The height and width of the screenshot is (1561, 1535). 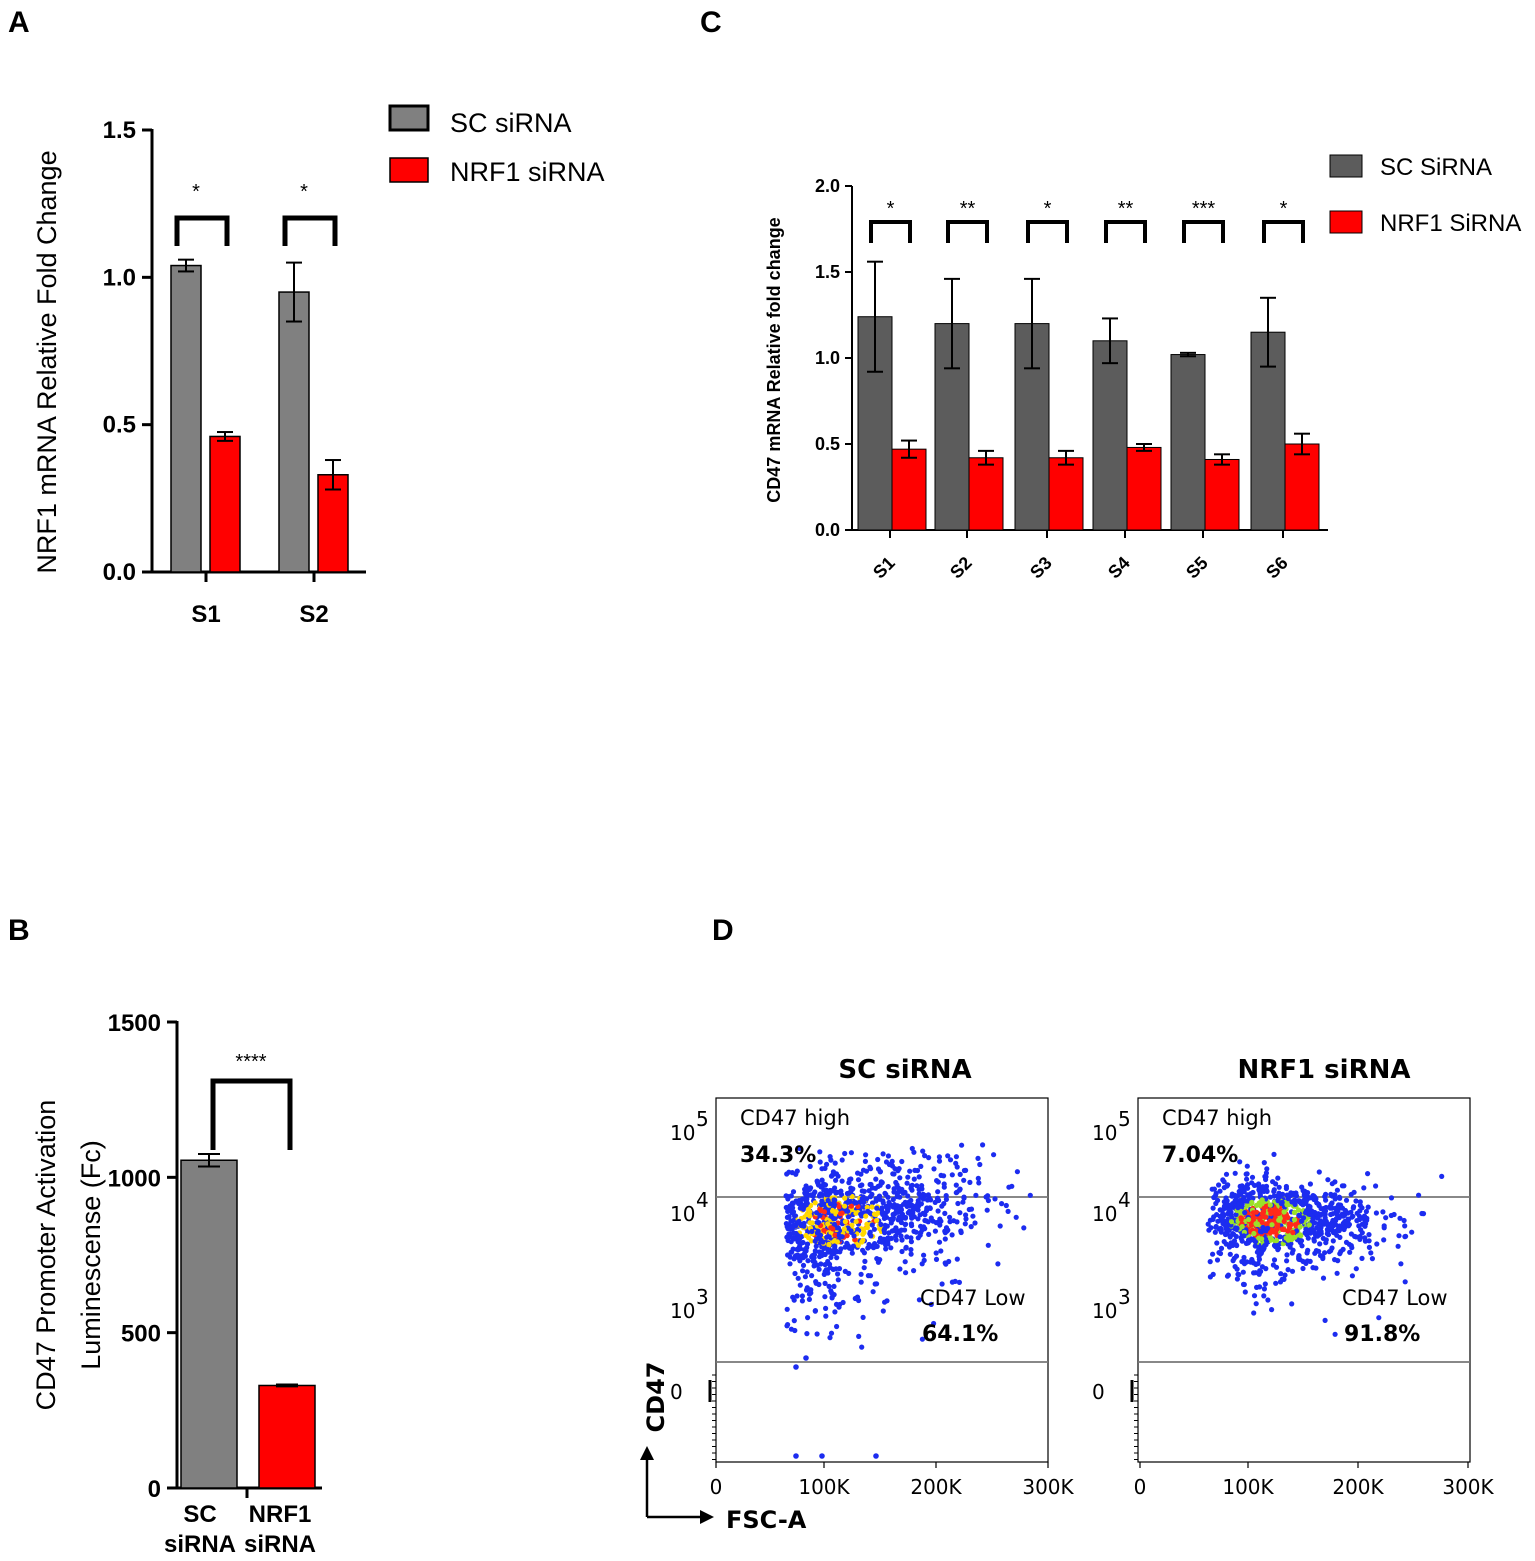 What do you see at coordinates (968, 209) in the screenshot?
I see `c-significance-label: **` at bounding box center [968, 209].